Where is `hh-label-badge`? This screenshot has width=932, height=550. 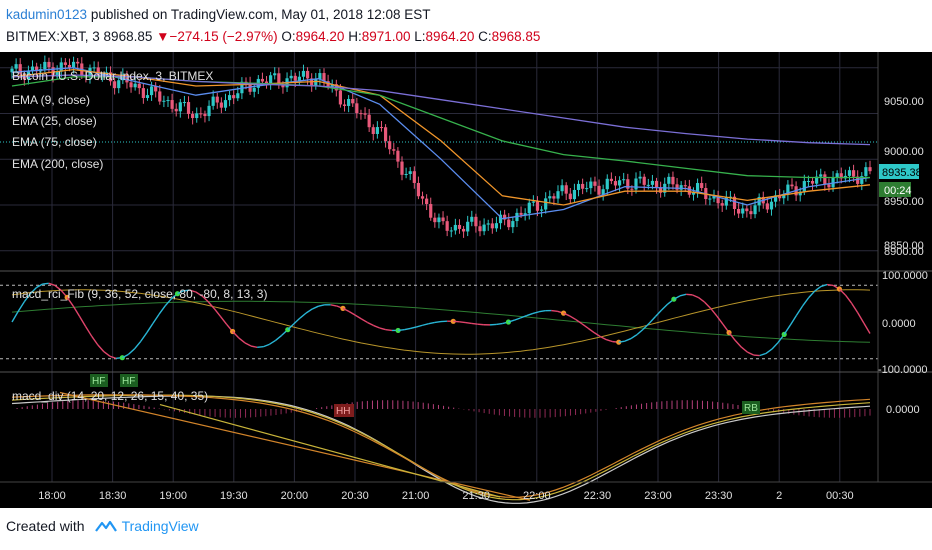
hh-label-badge is located at coordinates (344, 410).